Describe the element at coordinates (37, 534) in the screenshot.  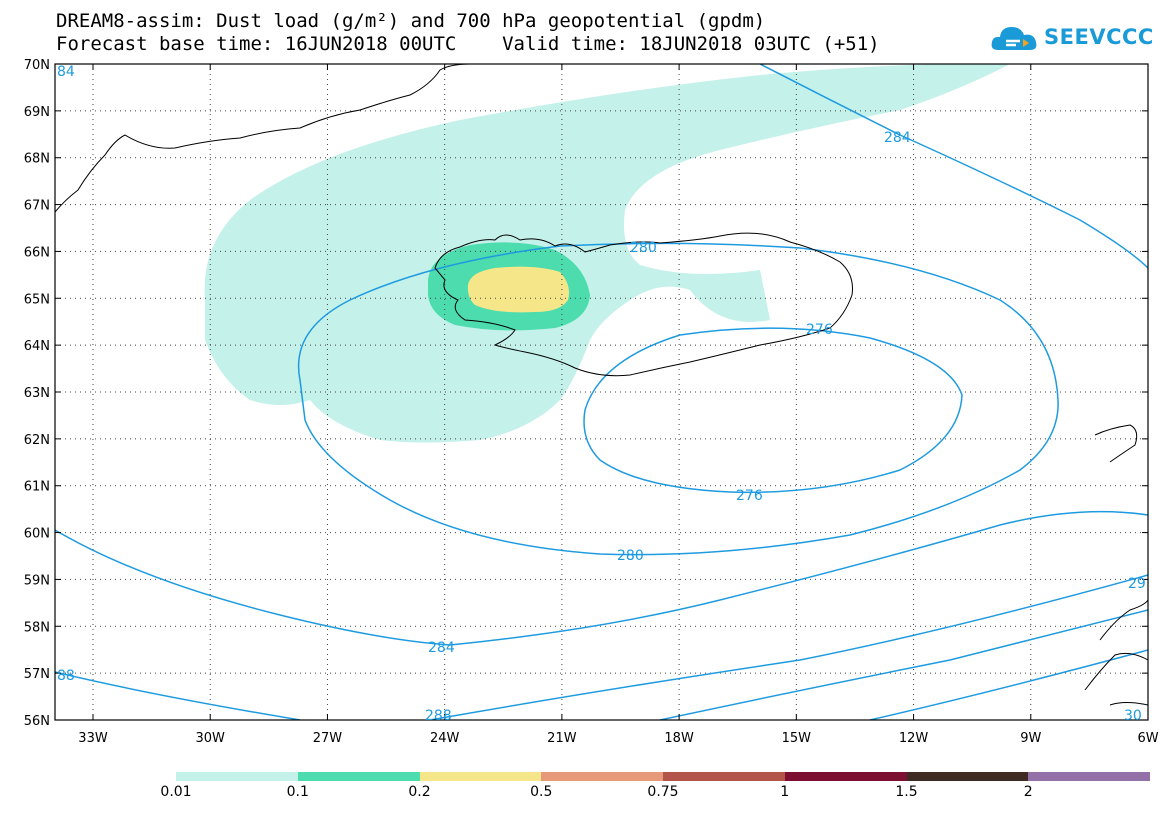
I see `lat-label-60n: 60N` at that location.